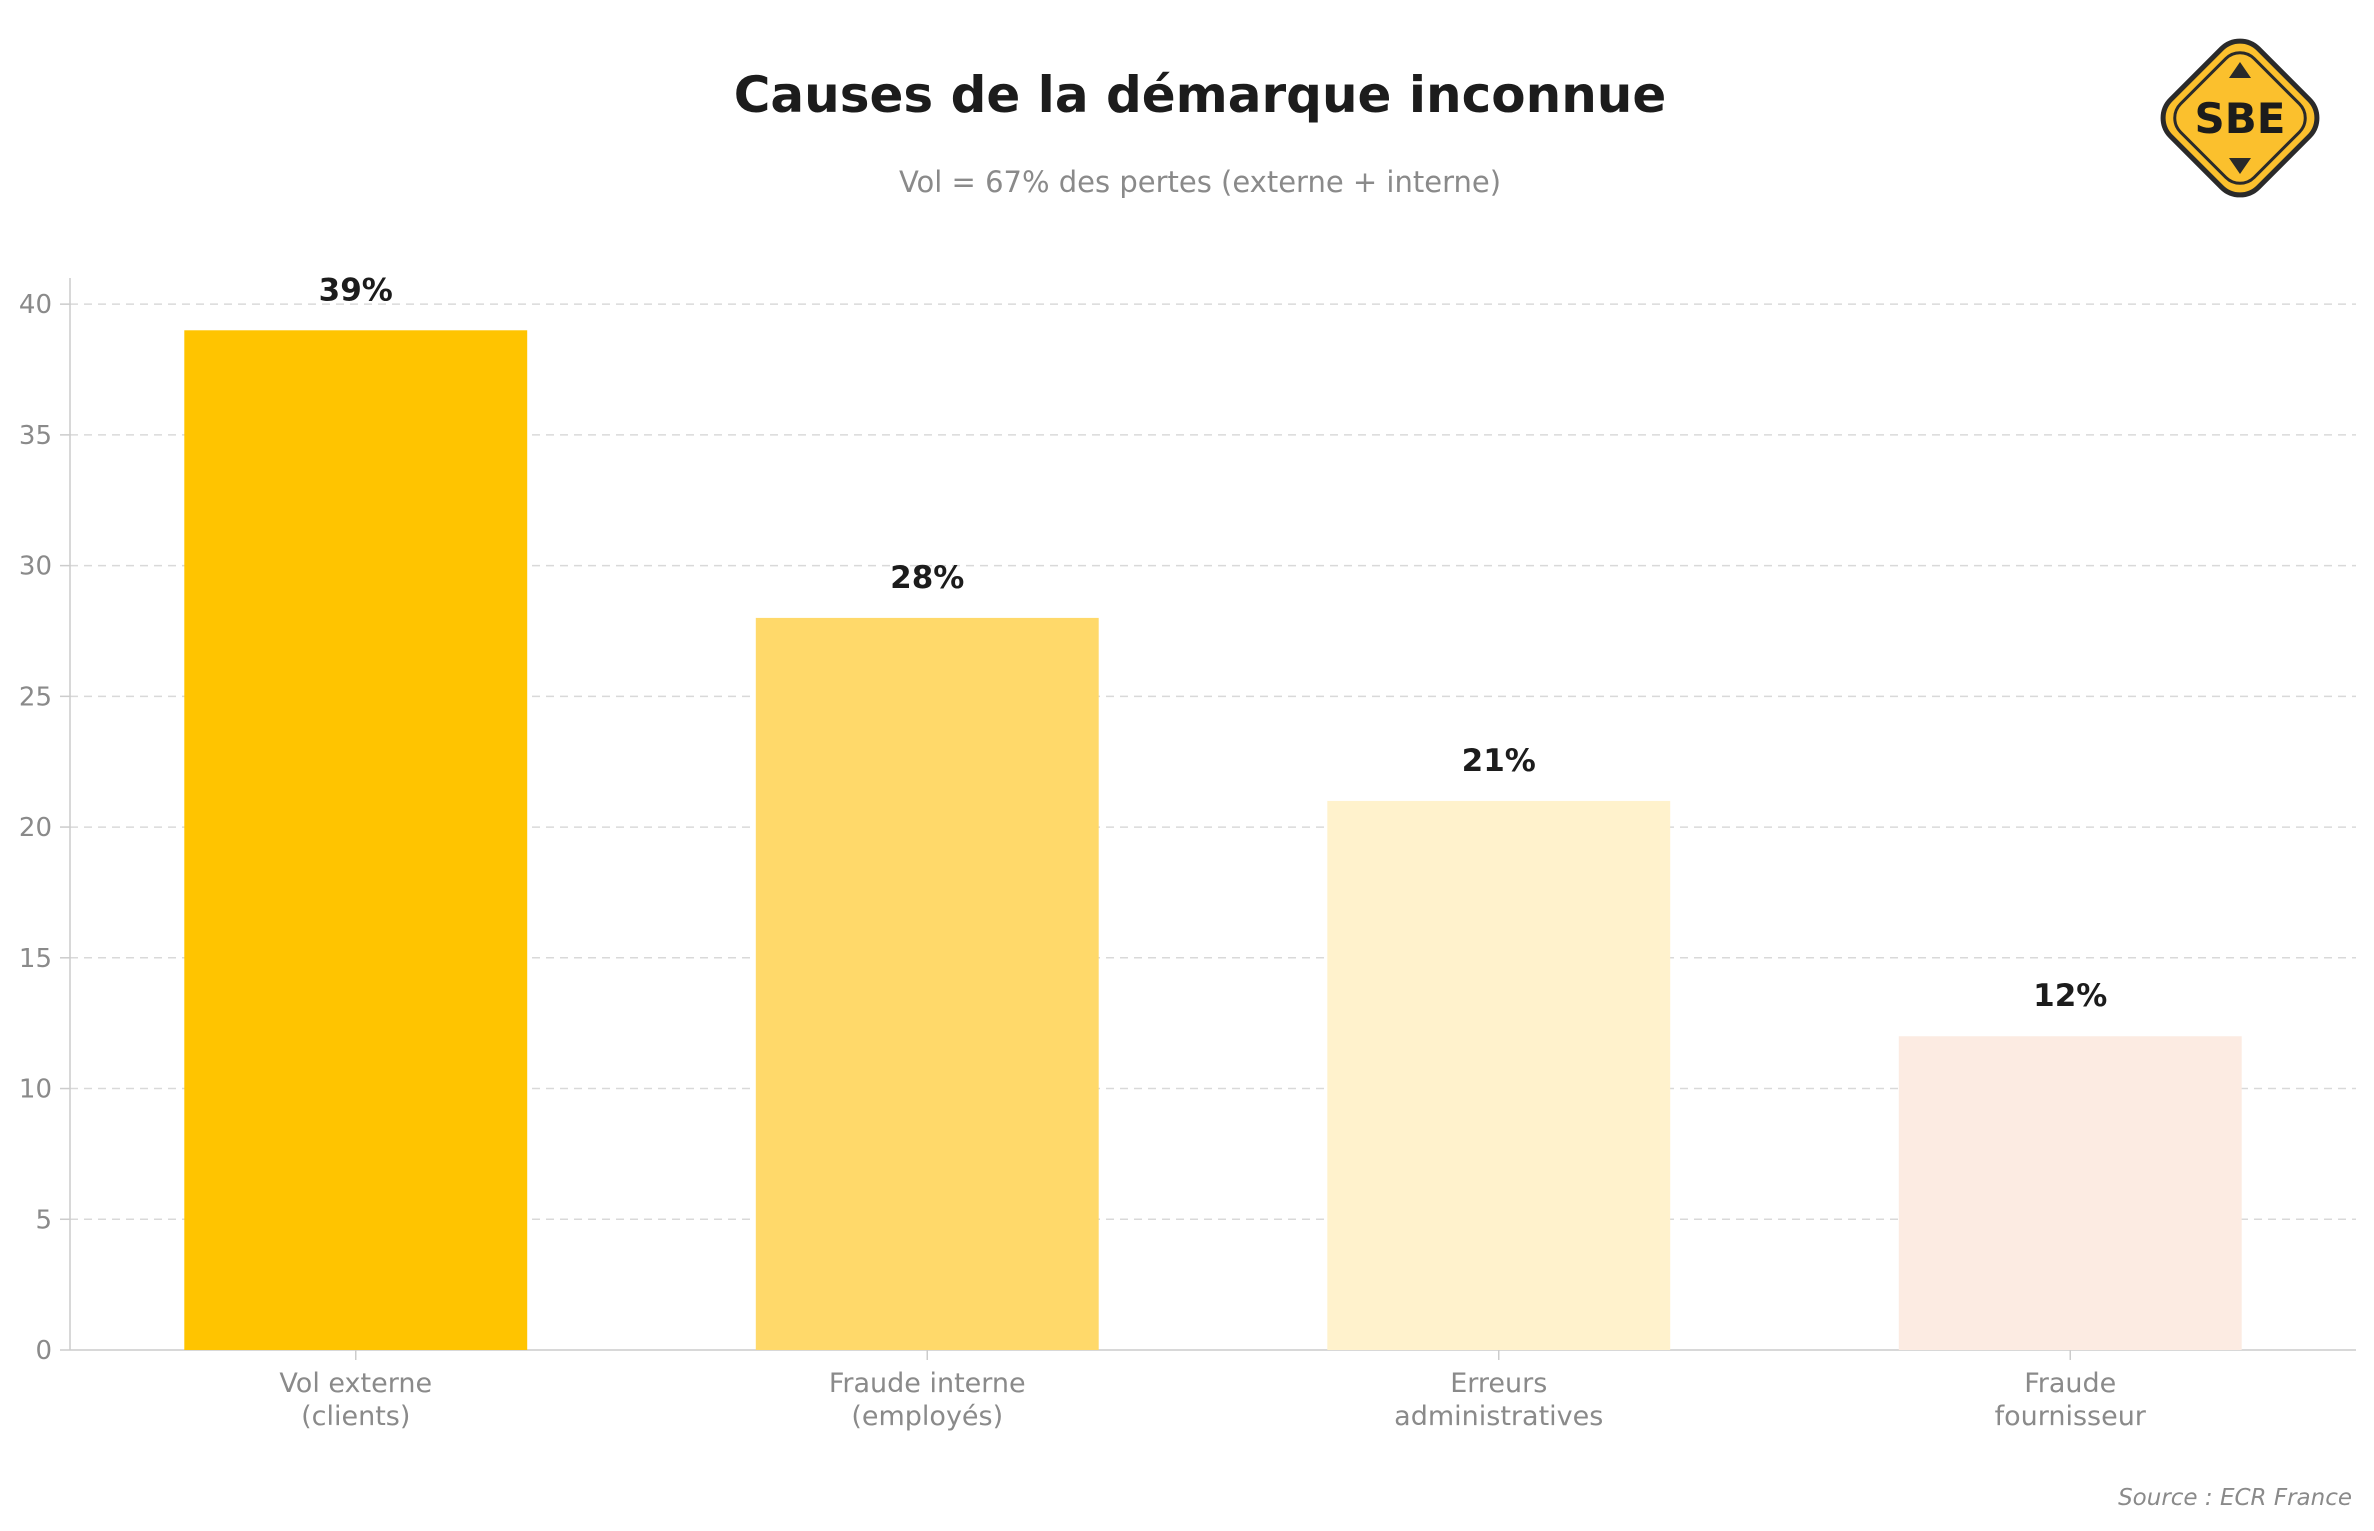  What do you see at coordinates (355, 1416) in the screenshot?
I see `x-tick-label: (clients)` at bounding box center [355, 1416].